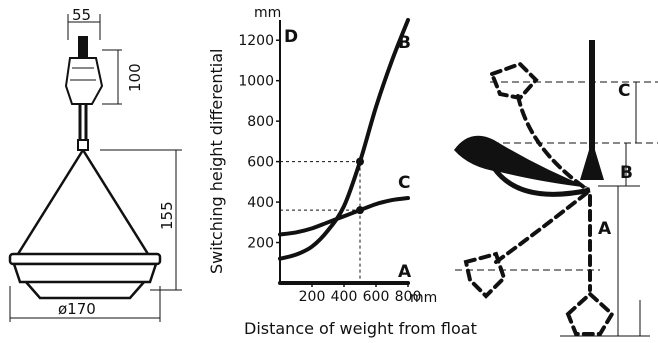 The width and height of the screenshot is (658, 343). I want to click on series-line-c, so click(344, 216).